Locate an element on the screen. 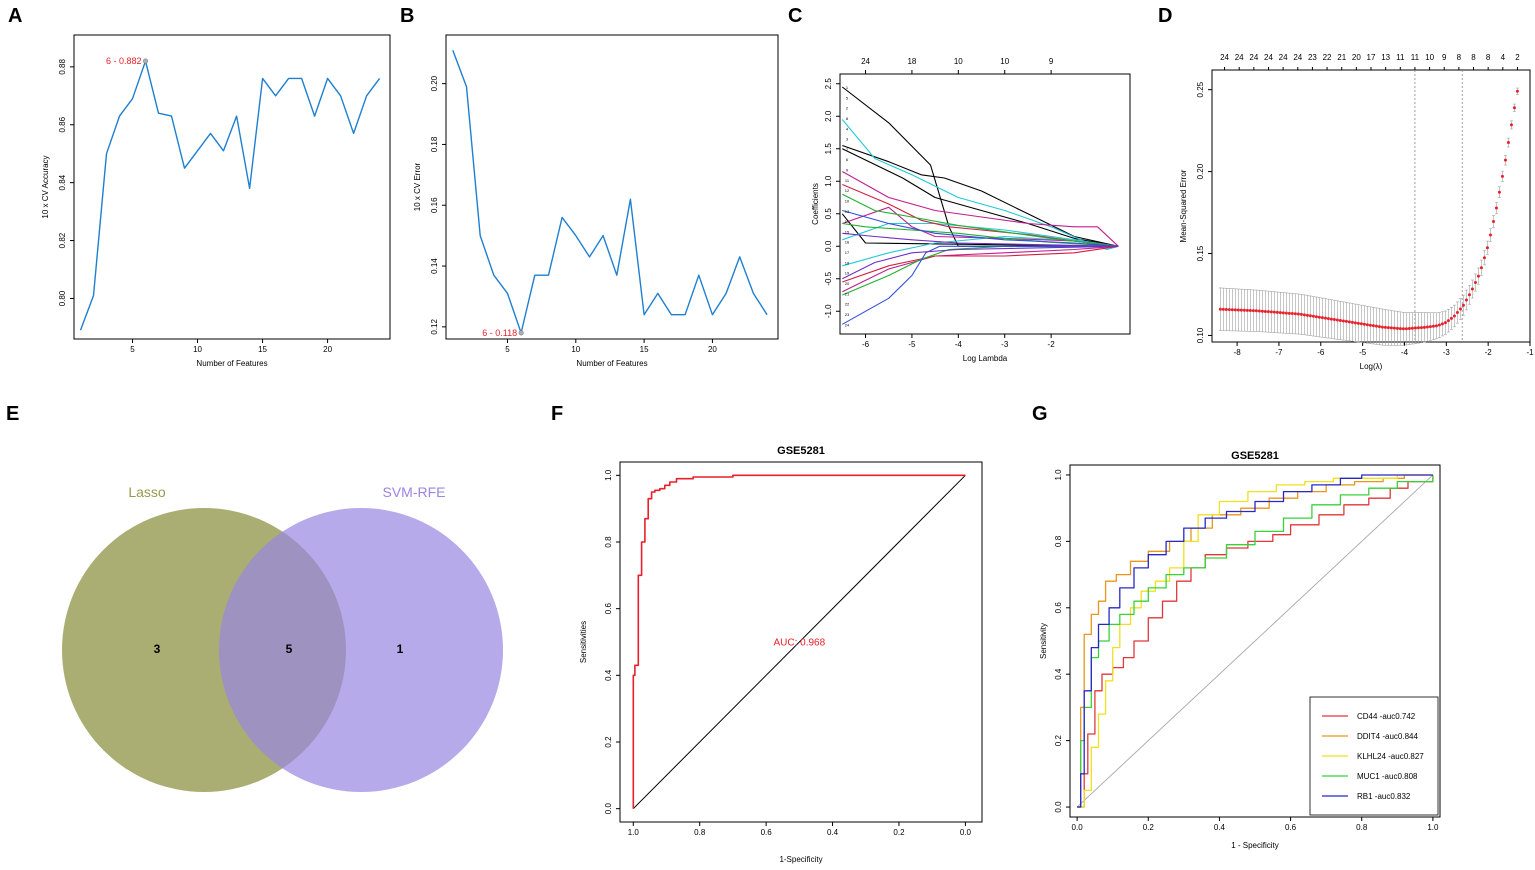  path-index-label: 16 is located at coordinates (847, 242).